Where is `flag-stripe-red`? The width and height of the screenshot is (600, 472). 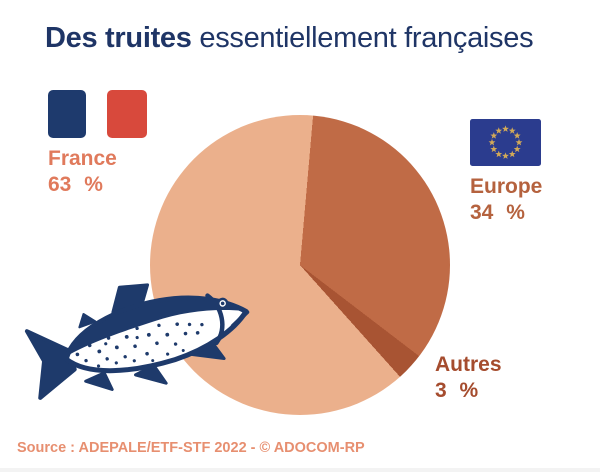
flag-stripe-red is located at coordinates (127, 114).